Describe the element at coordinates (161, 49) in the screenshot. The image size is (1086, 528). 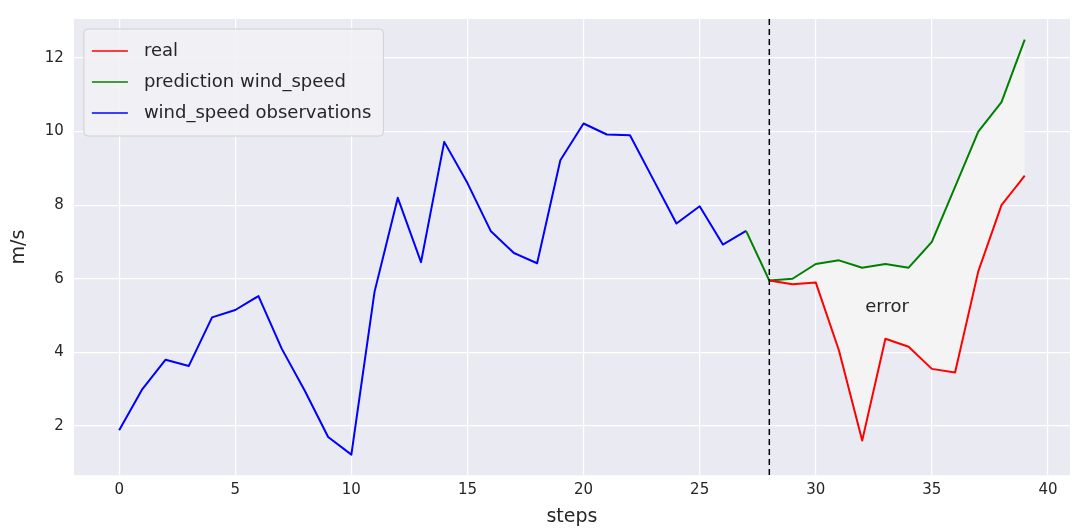
I see `legend-label: real` at that location.